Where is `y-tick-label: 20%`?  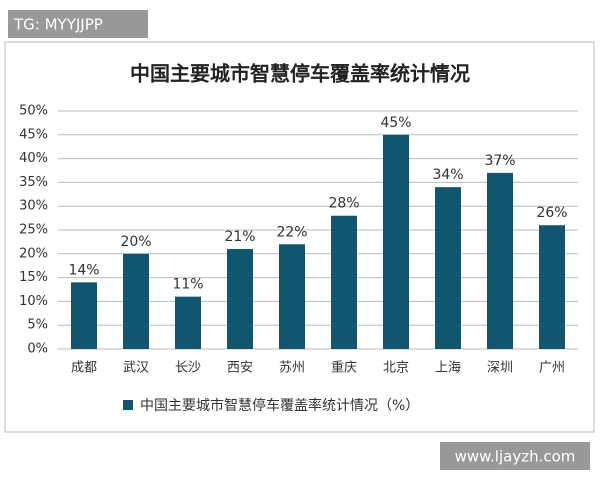 y-tick-label: 20% is located at coordinates (33, 253).